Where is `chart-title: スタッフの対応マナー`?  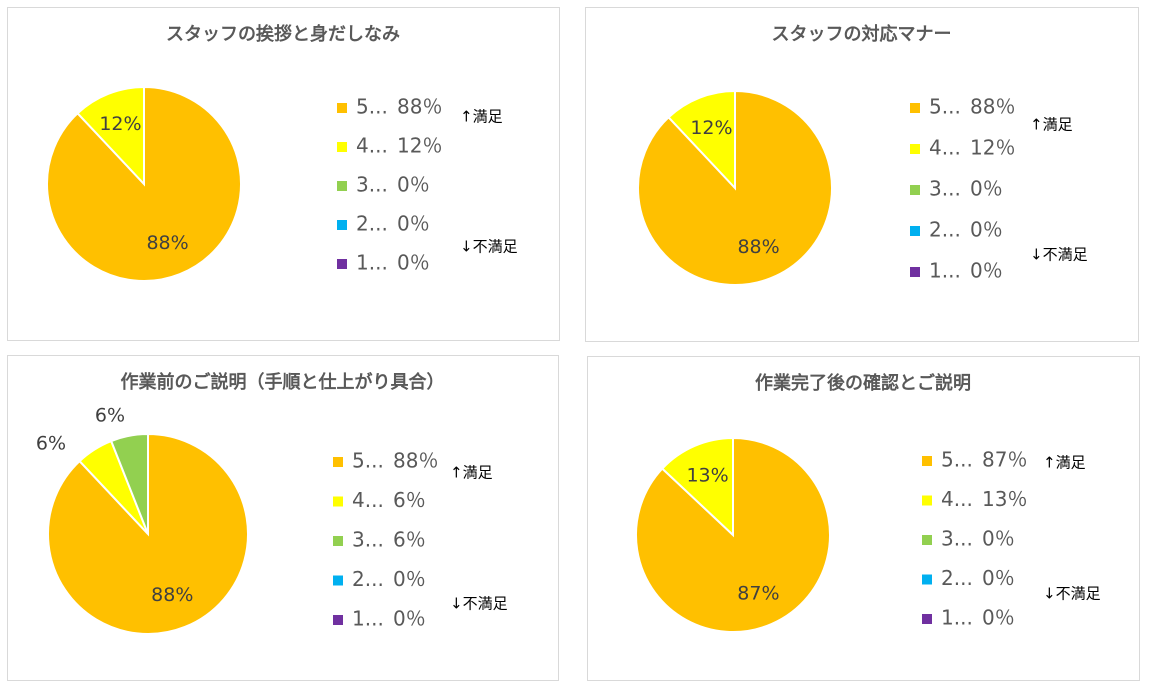 chart-title: スタッフの対応マナー is located at coordinates (862, 34).